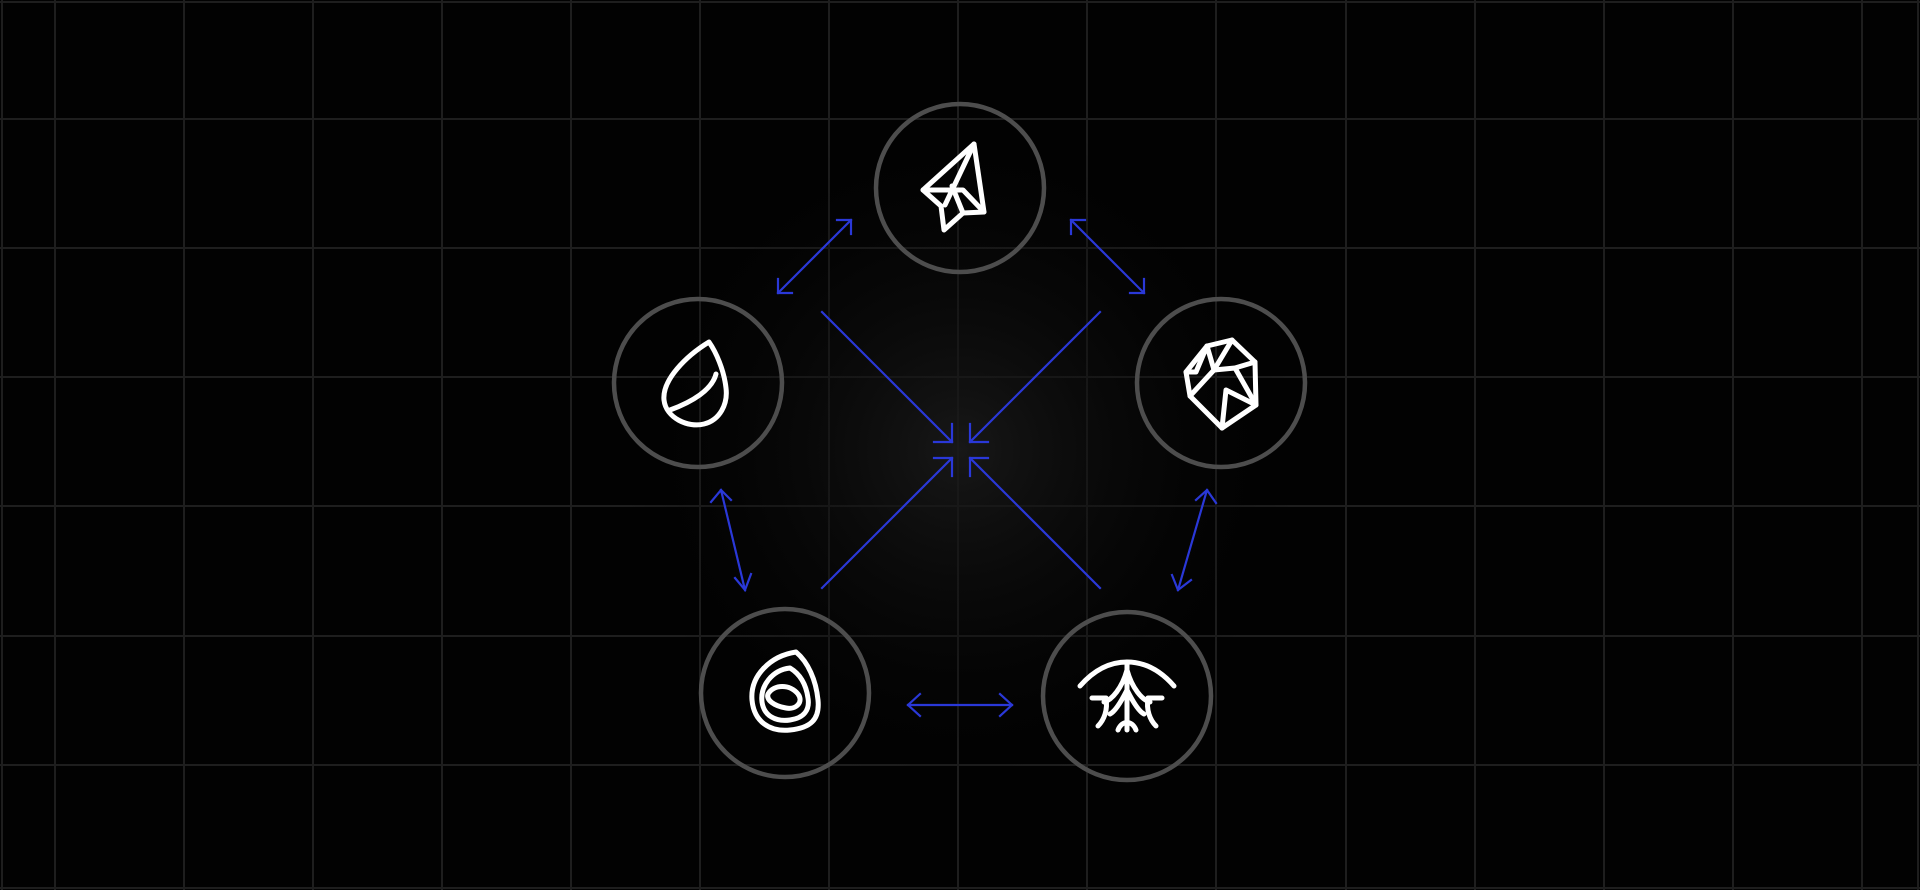  I want to click on leaf-drop-icon, so click(695, 383).